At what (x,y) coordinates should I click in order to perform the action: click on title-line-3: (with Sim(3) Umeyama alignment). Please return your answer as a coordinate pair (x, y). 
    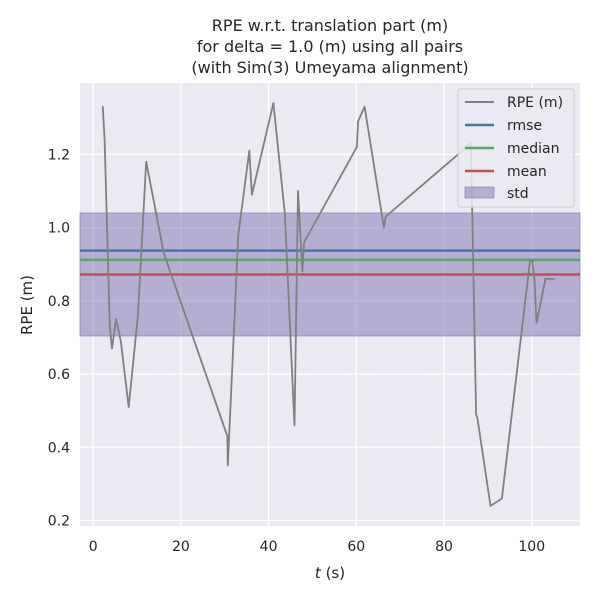
    Looking at the image, I should click on (329, 67).